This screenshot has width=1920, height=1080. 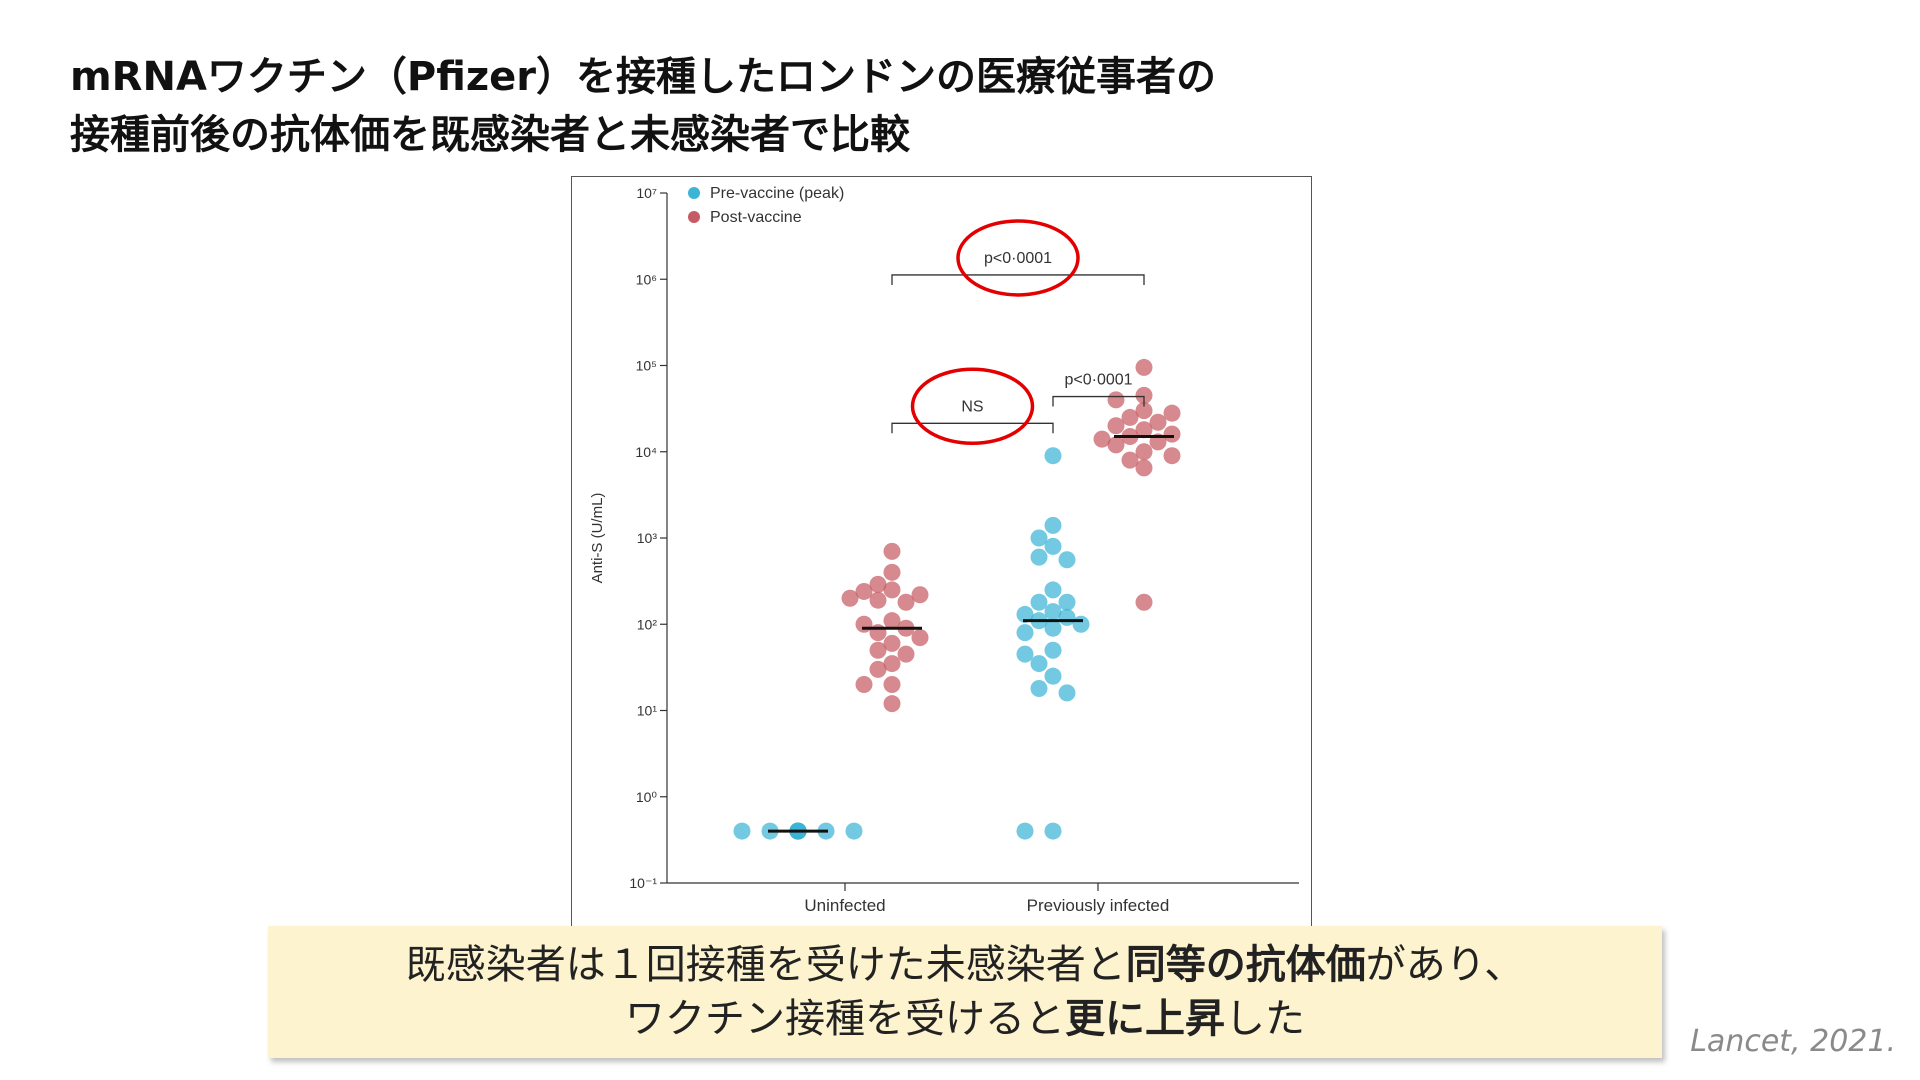 What do you see at coordinates (1445, 965) in the screenshot?
I see `callout-text: があり、` at bounding box center [1445, 965].